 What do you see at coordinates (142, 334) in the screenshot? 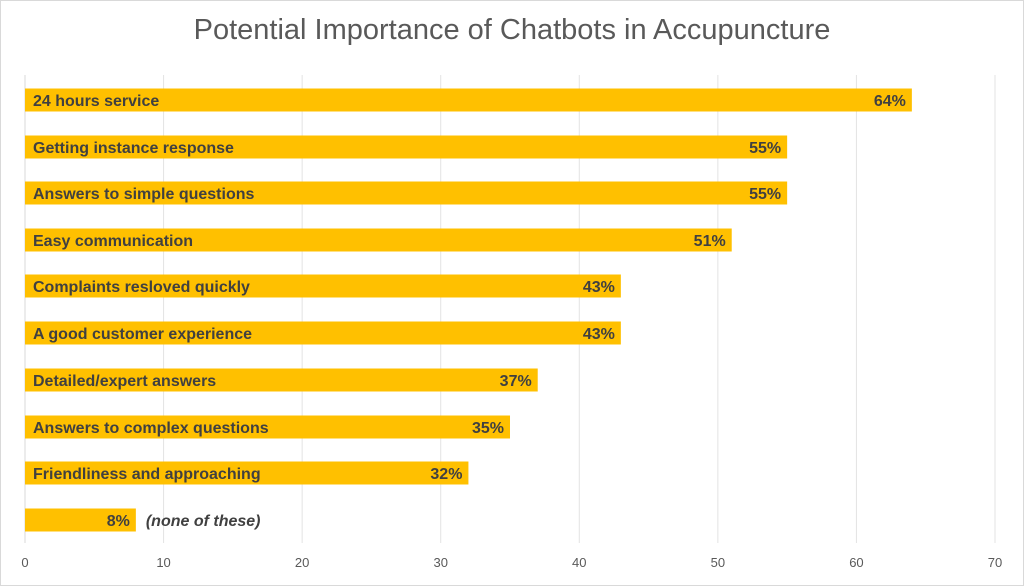
I see `category-label: A good customer experience` at bounding box center [142, 334].